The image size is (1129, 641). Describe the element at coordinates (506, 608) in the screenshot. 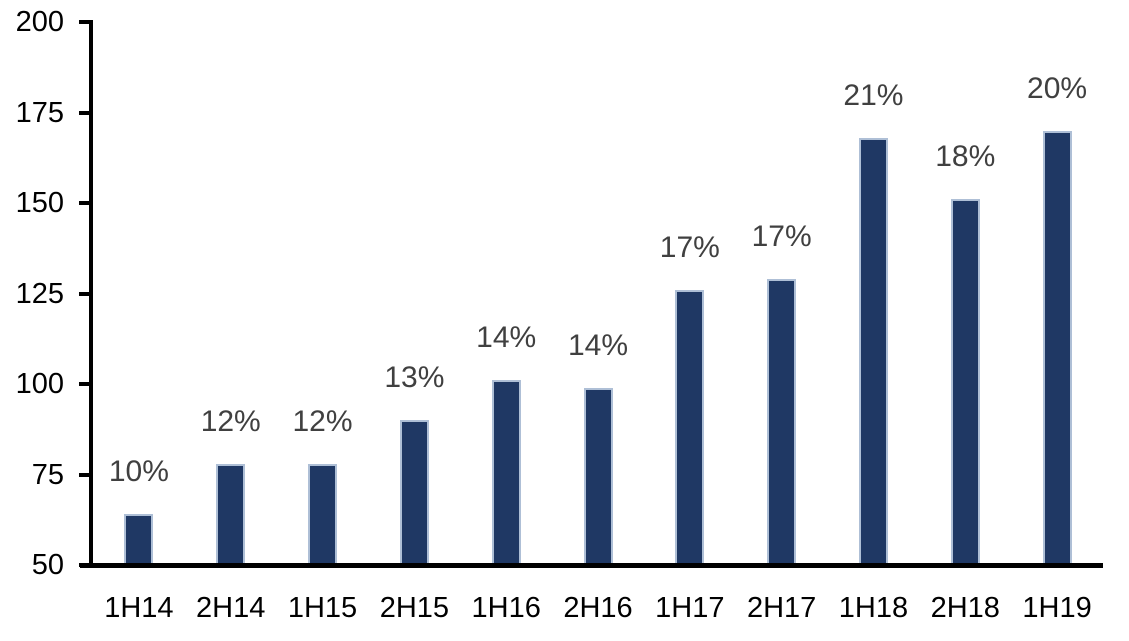

I see `x-tick-label: 1H16` at that location.